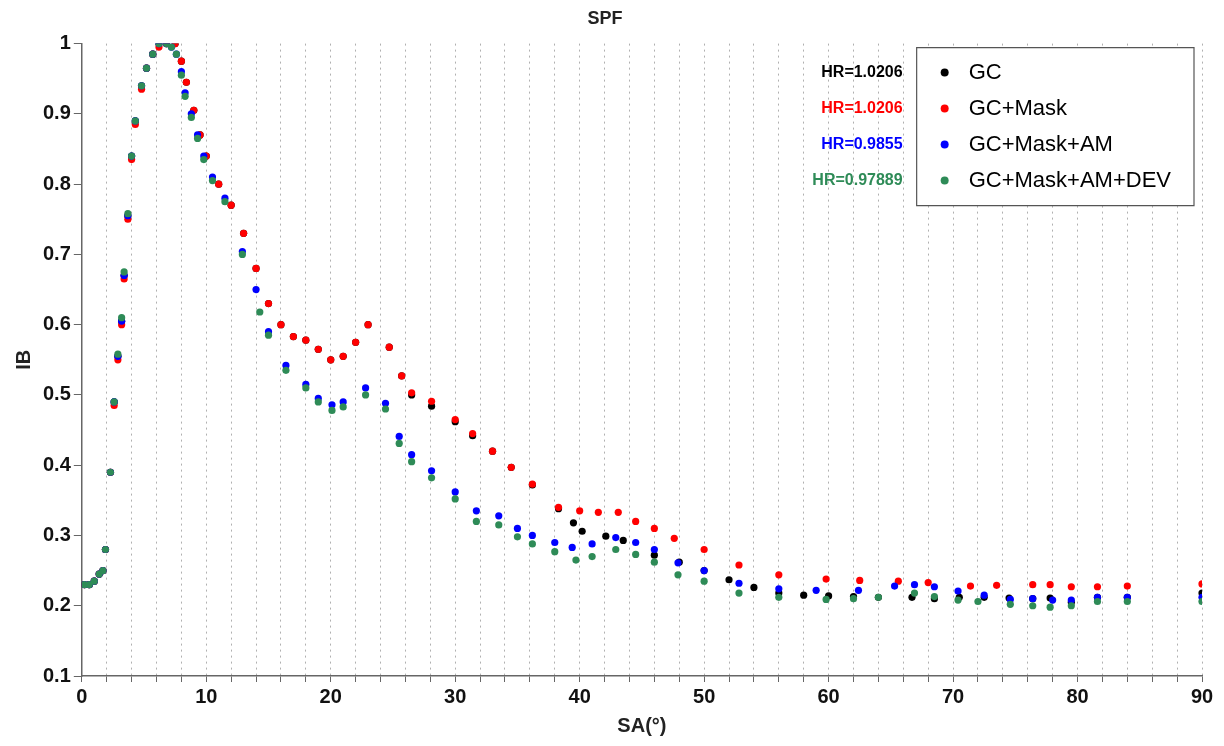  What do you see at coordinates (65, 42) in the screenshot?
I see `y-tick-label: 1` at bounding box center [65, 42].